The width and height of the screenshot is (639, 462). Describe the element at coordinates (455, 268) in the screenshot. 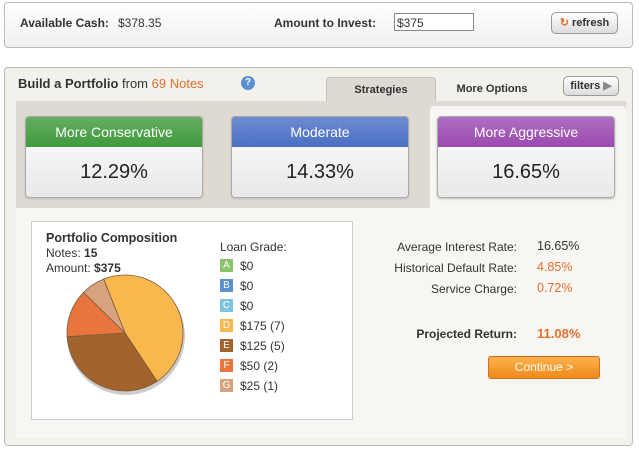

I see `summary-label: Historical Default Rate:` at that location.